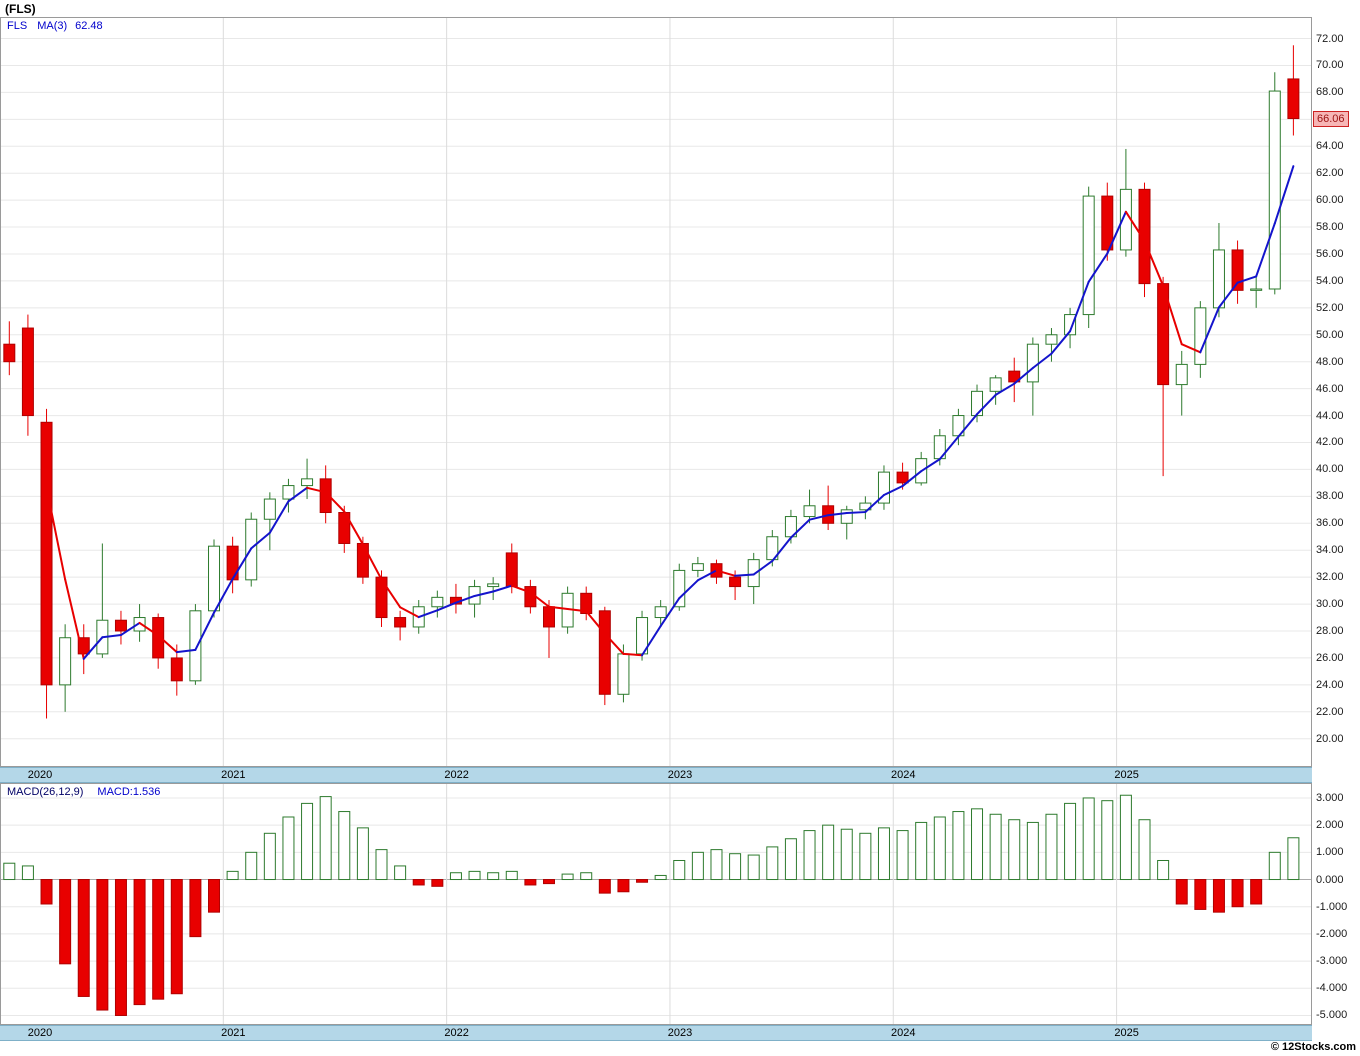  I want to click on macd-y-axis-tick-label: 1.000, so click(1330, 852).